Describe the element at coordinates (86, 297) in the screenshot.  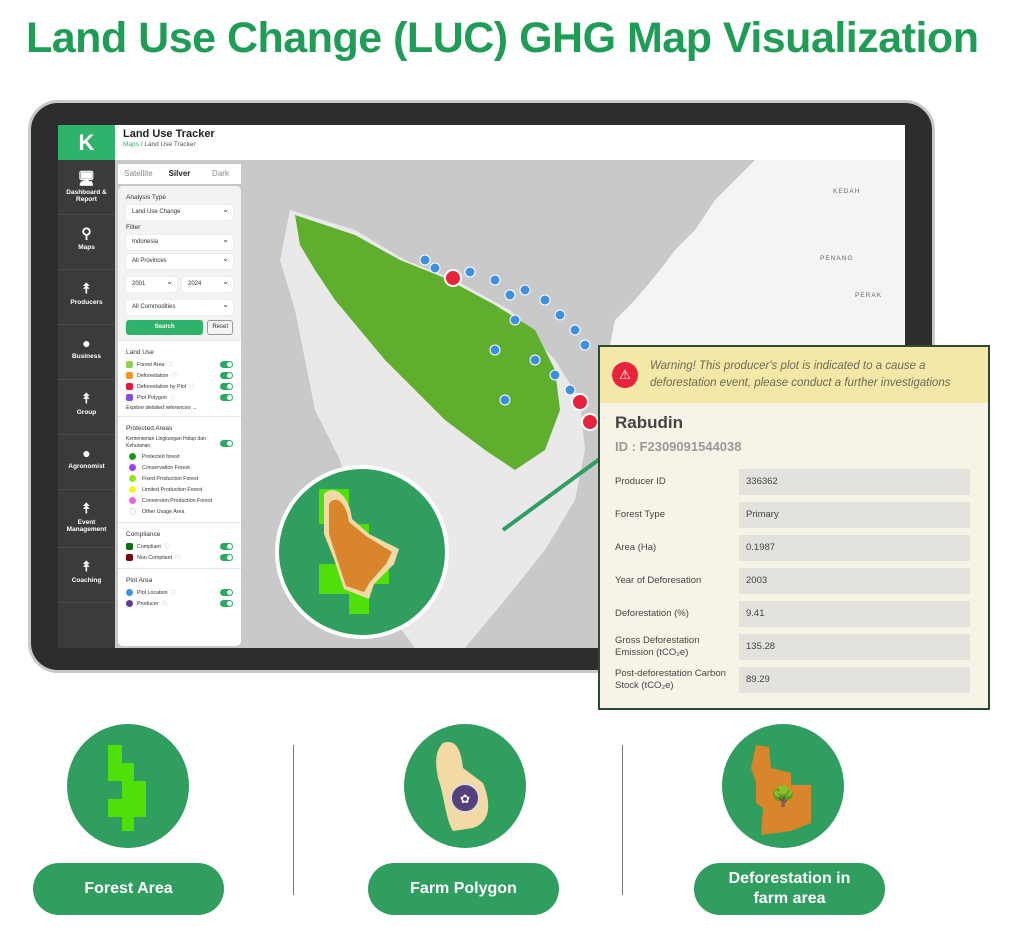
I see `sidebar-item-producers: ⯭ Producers` at that location.